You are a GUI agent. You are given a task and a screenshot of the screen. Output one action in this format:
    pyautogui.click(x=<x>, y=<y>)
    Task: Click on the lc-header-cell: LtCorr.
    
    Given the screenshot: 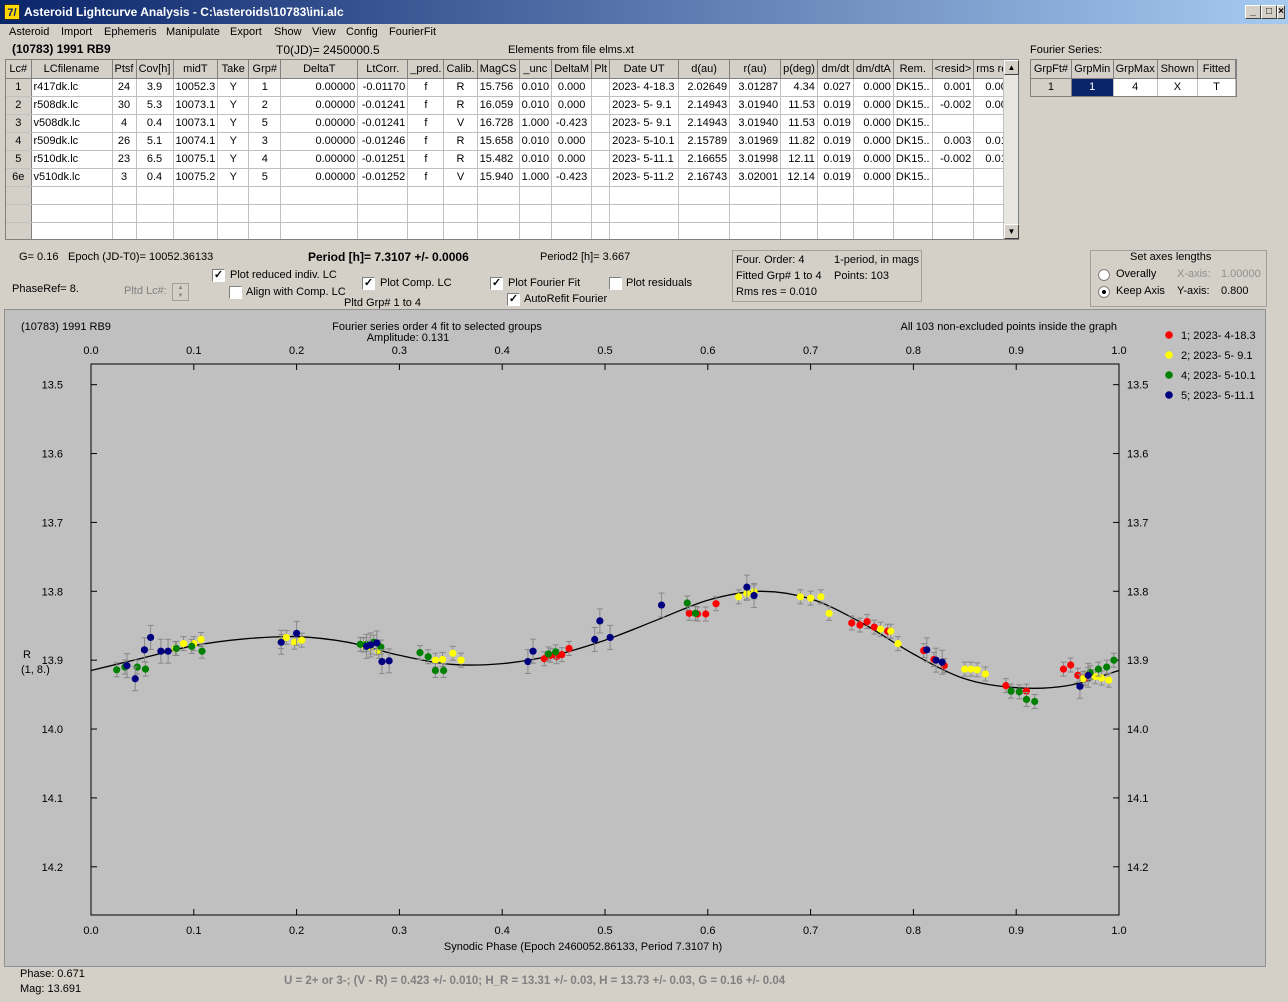 What is the action you would take?
    pyautogui.click(x=383, y=69)
    